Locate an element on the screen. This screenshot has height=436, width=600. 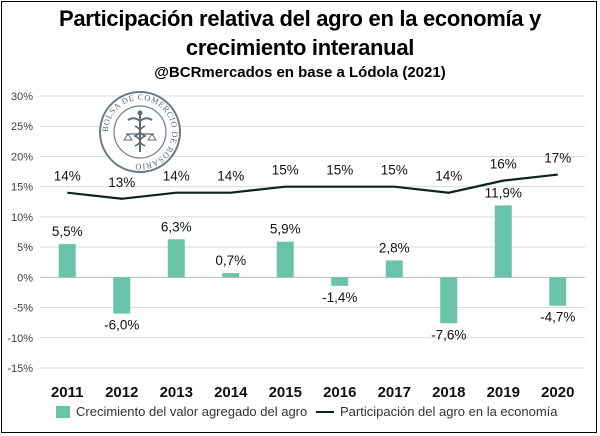
legend-swatch-line is located at coordinates (325, 411).